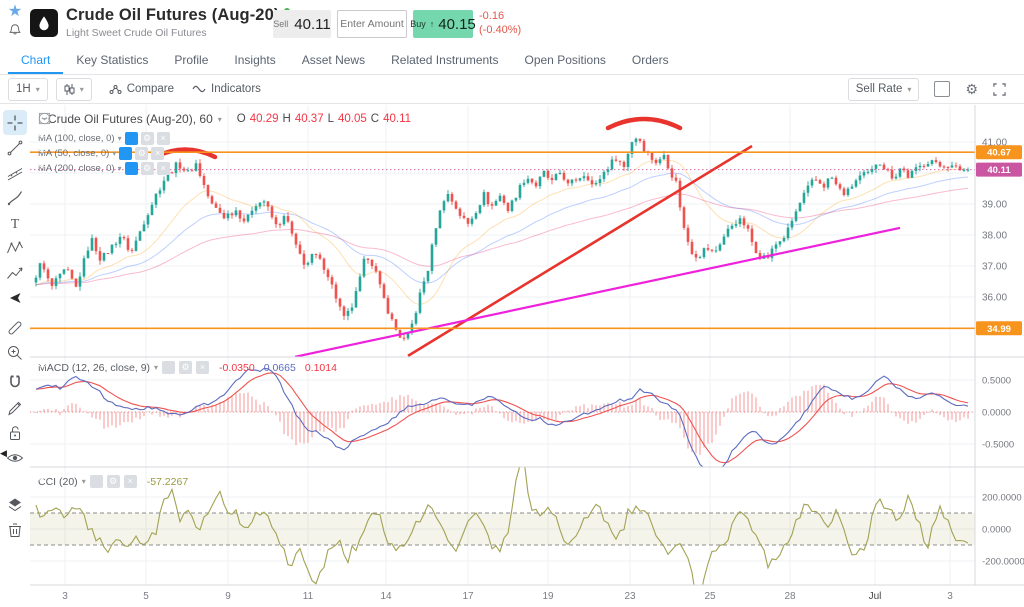  Describe the element at coordinates (372, 24) in the screenshot. I see `amount-input` at that location.